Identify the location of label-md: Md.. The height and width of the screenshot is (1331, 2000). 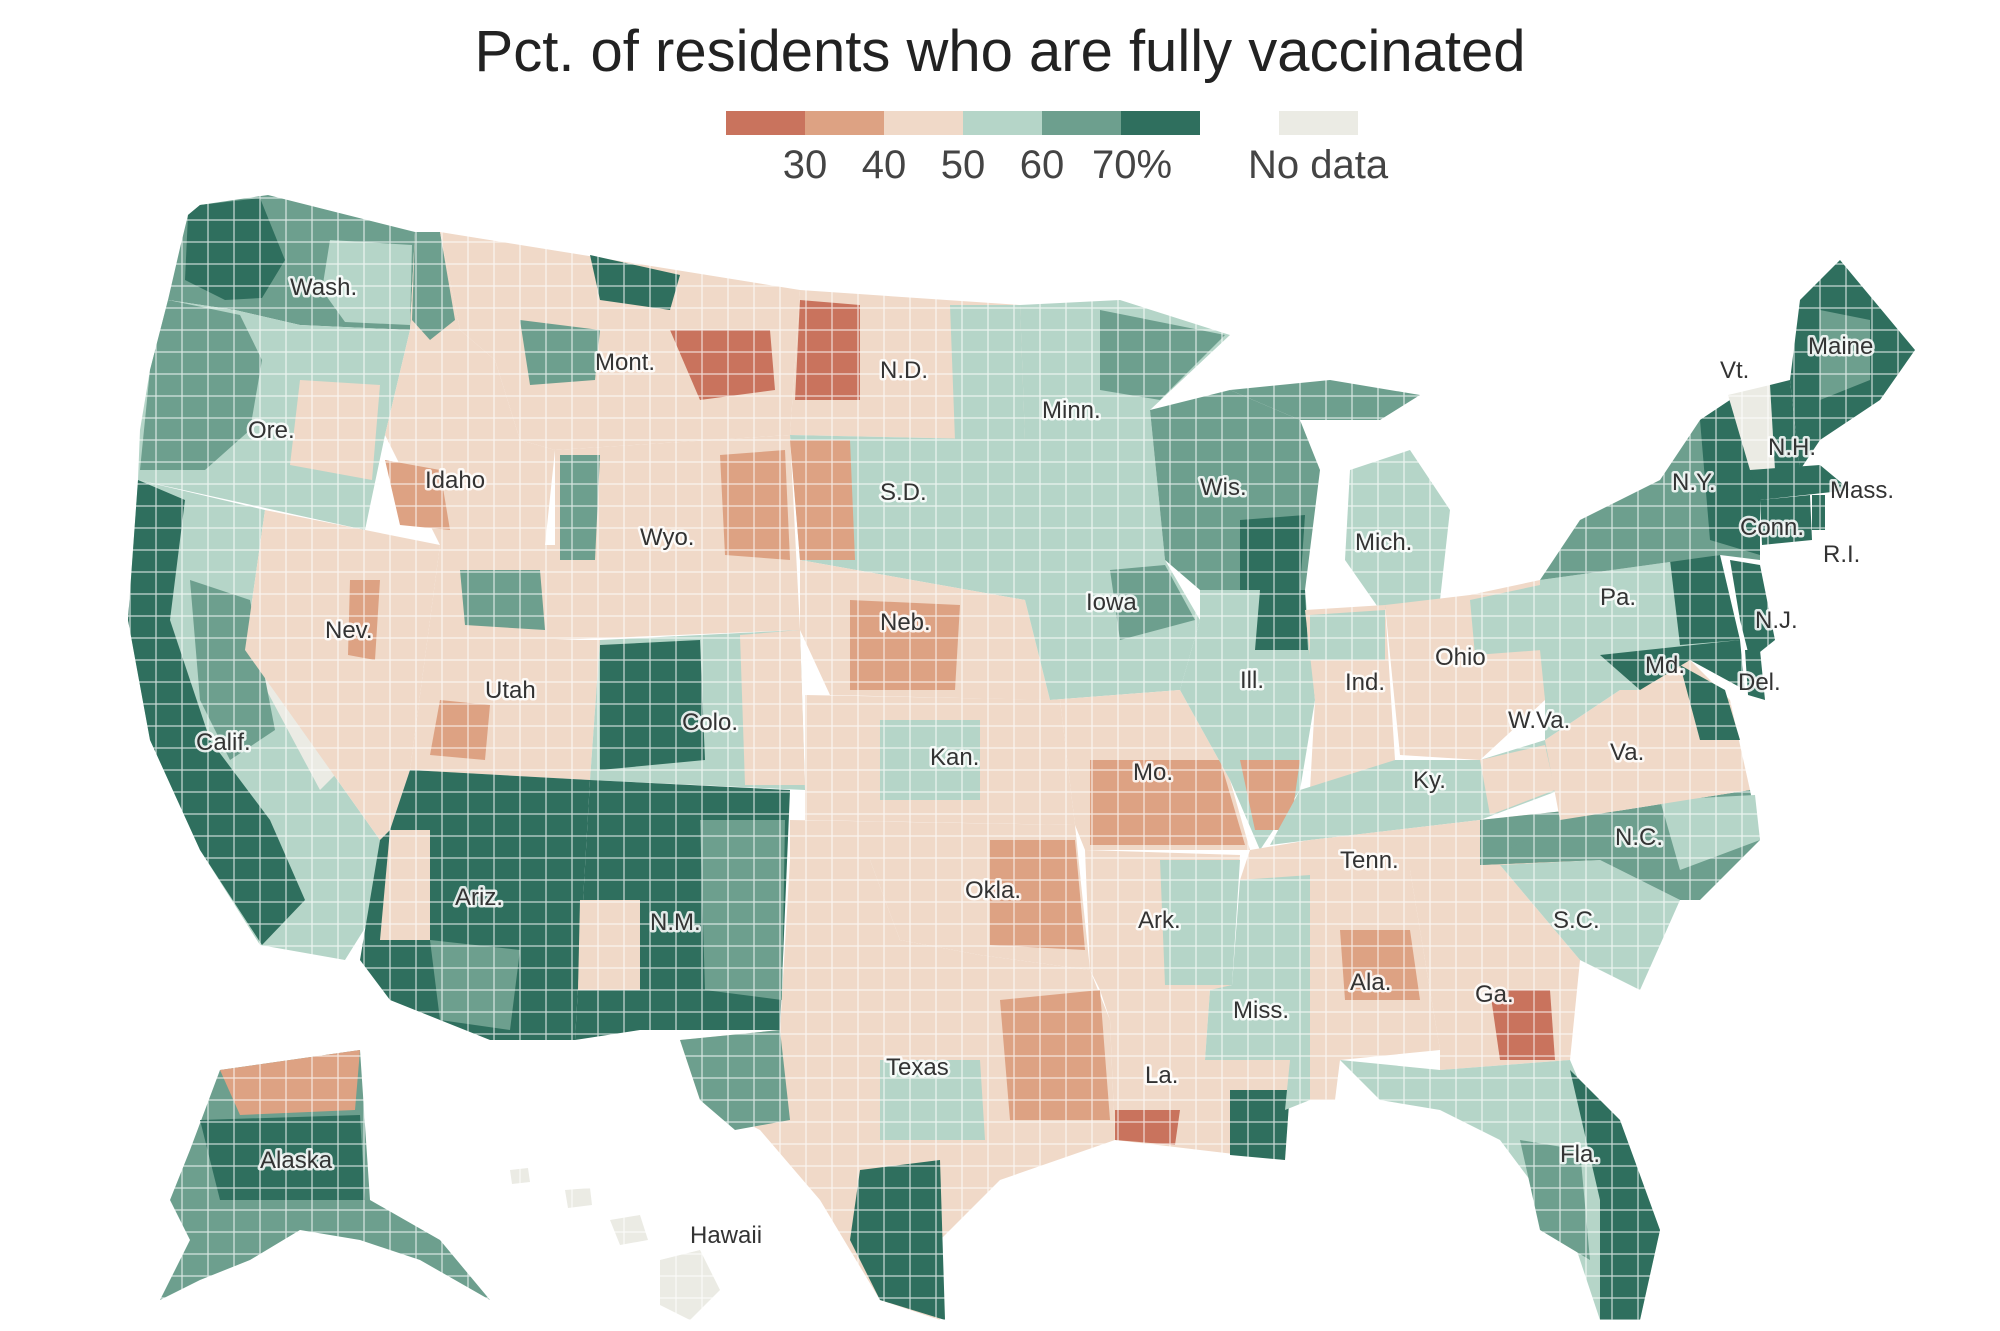
(1665, 665).